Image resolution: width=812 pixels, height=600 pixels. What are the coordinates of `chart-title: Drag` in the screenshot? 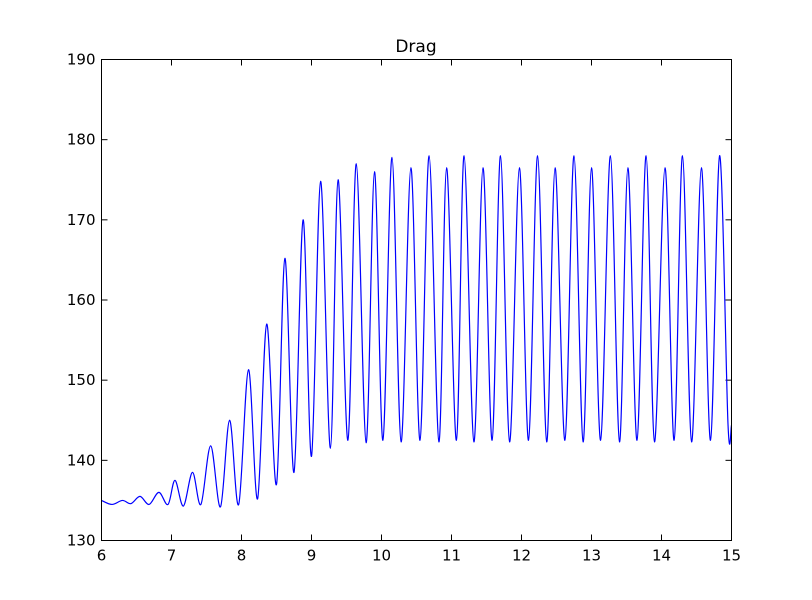 It's located at (415, 47).